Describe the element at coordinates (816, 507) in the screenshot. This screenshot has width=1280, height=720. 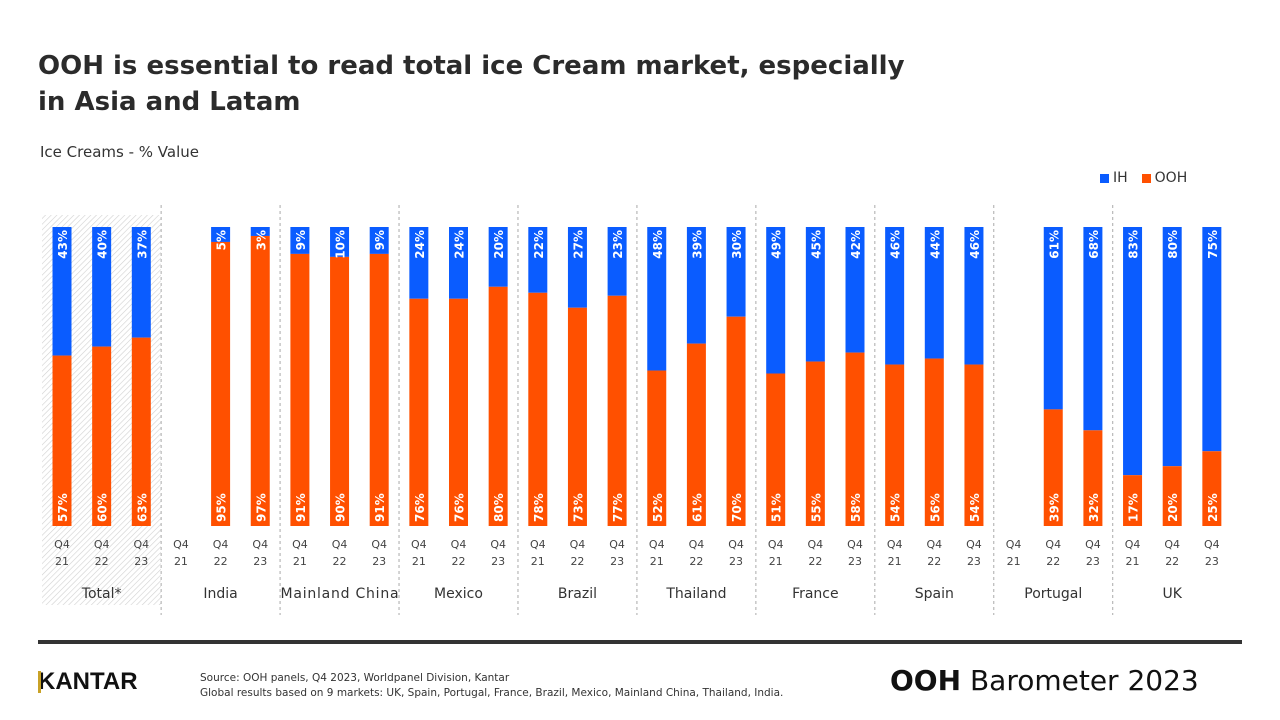
I see `label-ooh: 55%` at that location.